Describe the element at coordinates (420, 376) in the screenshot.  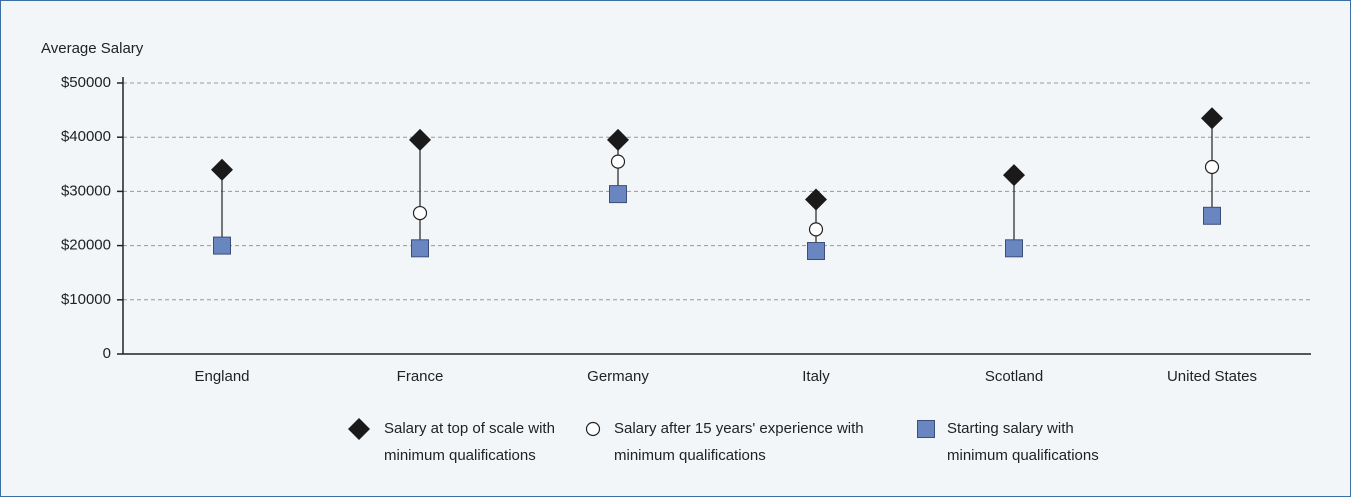
I see `x-tick-label: France` at that location.